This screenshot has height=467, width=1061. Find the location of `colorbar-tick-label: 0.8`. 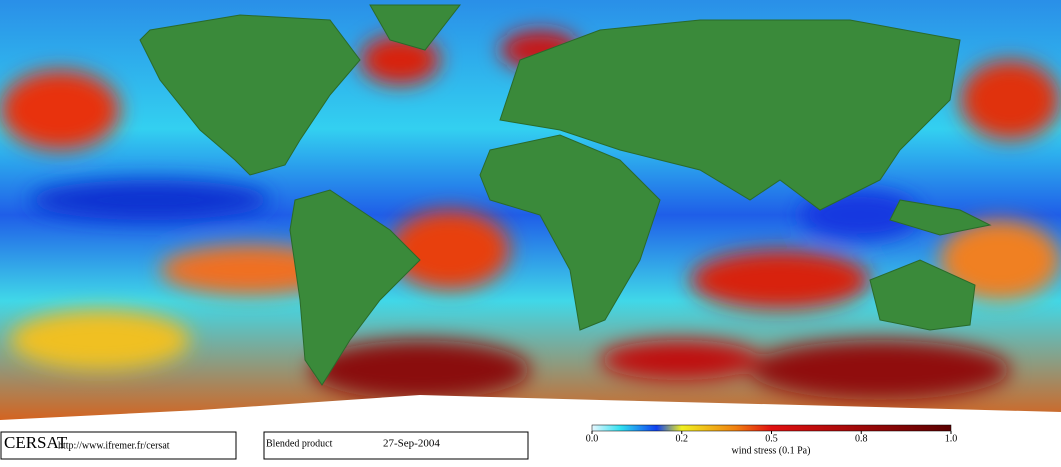

colorbar-tick-label: 0.8 is located at coordinates (861, 438).